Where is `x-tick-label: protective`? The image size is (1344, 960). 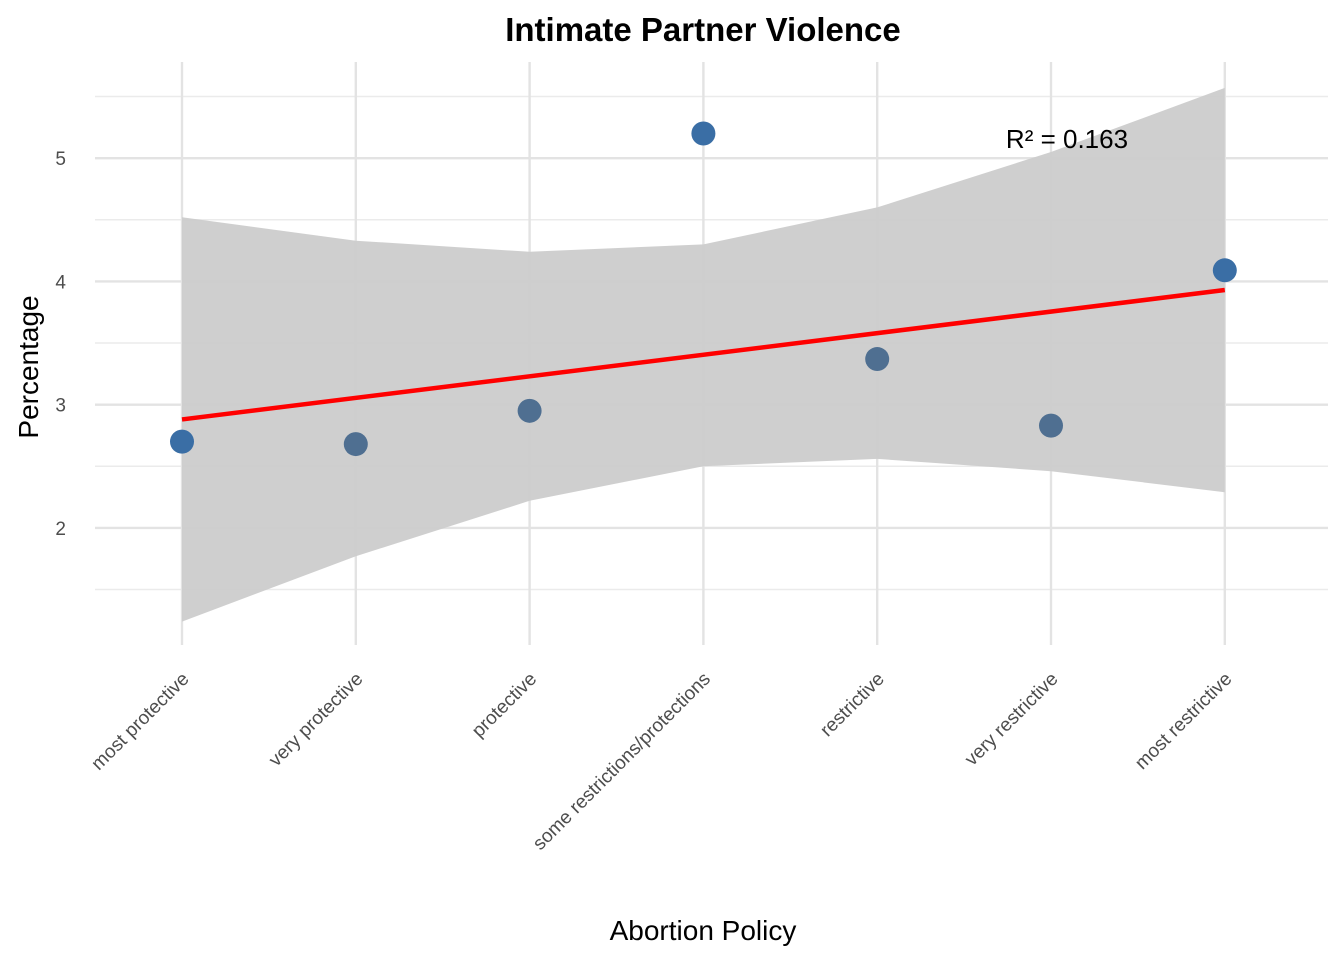 x-tick-label: protective is located at coordinates (504, 705).